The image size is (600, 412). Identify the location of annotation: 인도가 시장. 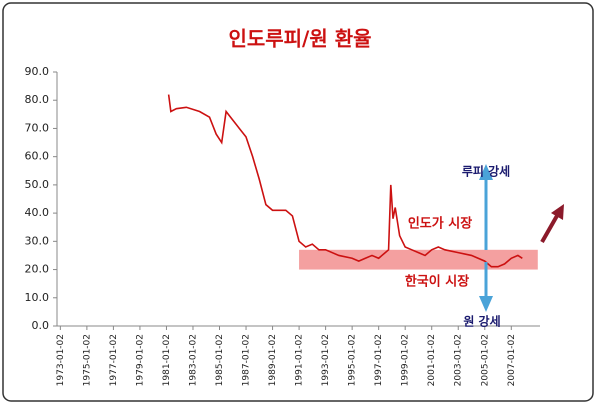
(440, 224).